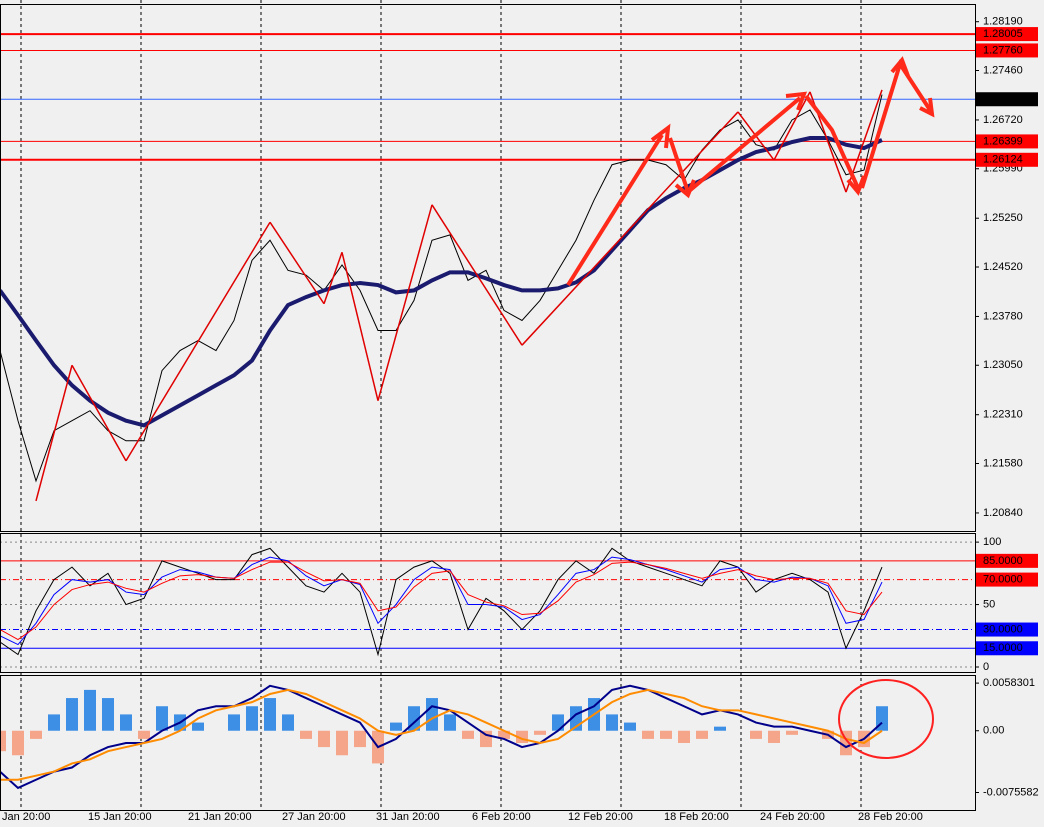 This screenshot has width=1044, height=827. Describe the element at coordinates (1011, 792) in the screenshot. I see `y-tick-label: -0.0075582` at that location.